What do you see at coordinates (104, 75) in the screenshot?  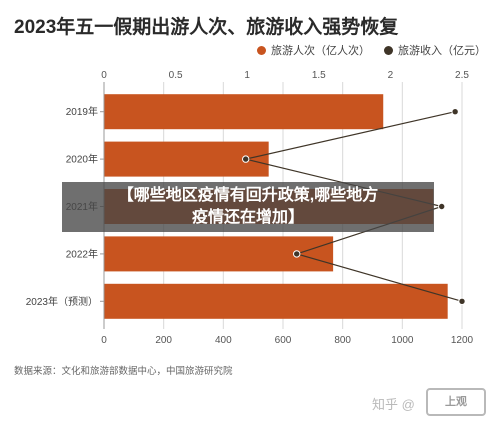 I see `top-axis-tick-label: 0` at bounding box center [104, 75].